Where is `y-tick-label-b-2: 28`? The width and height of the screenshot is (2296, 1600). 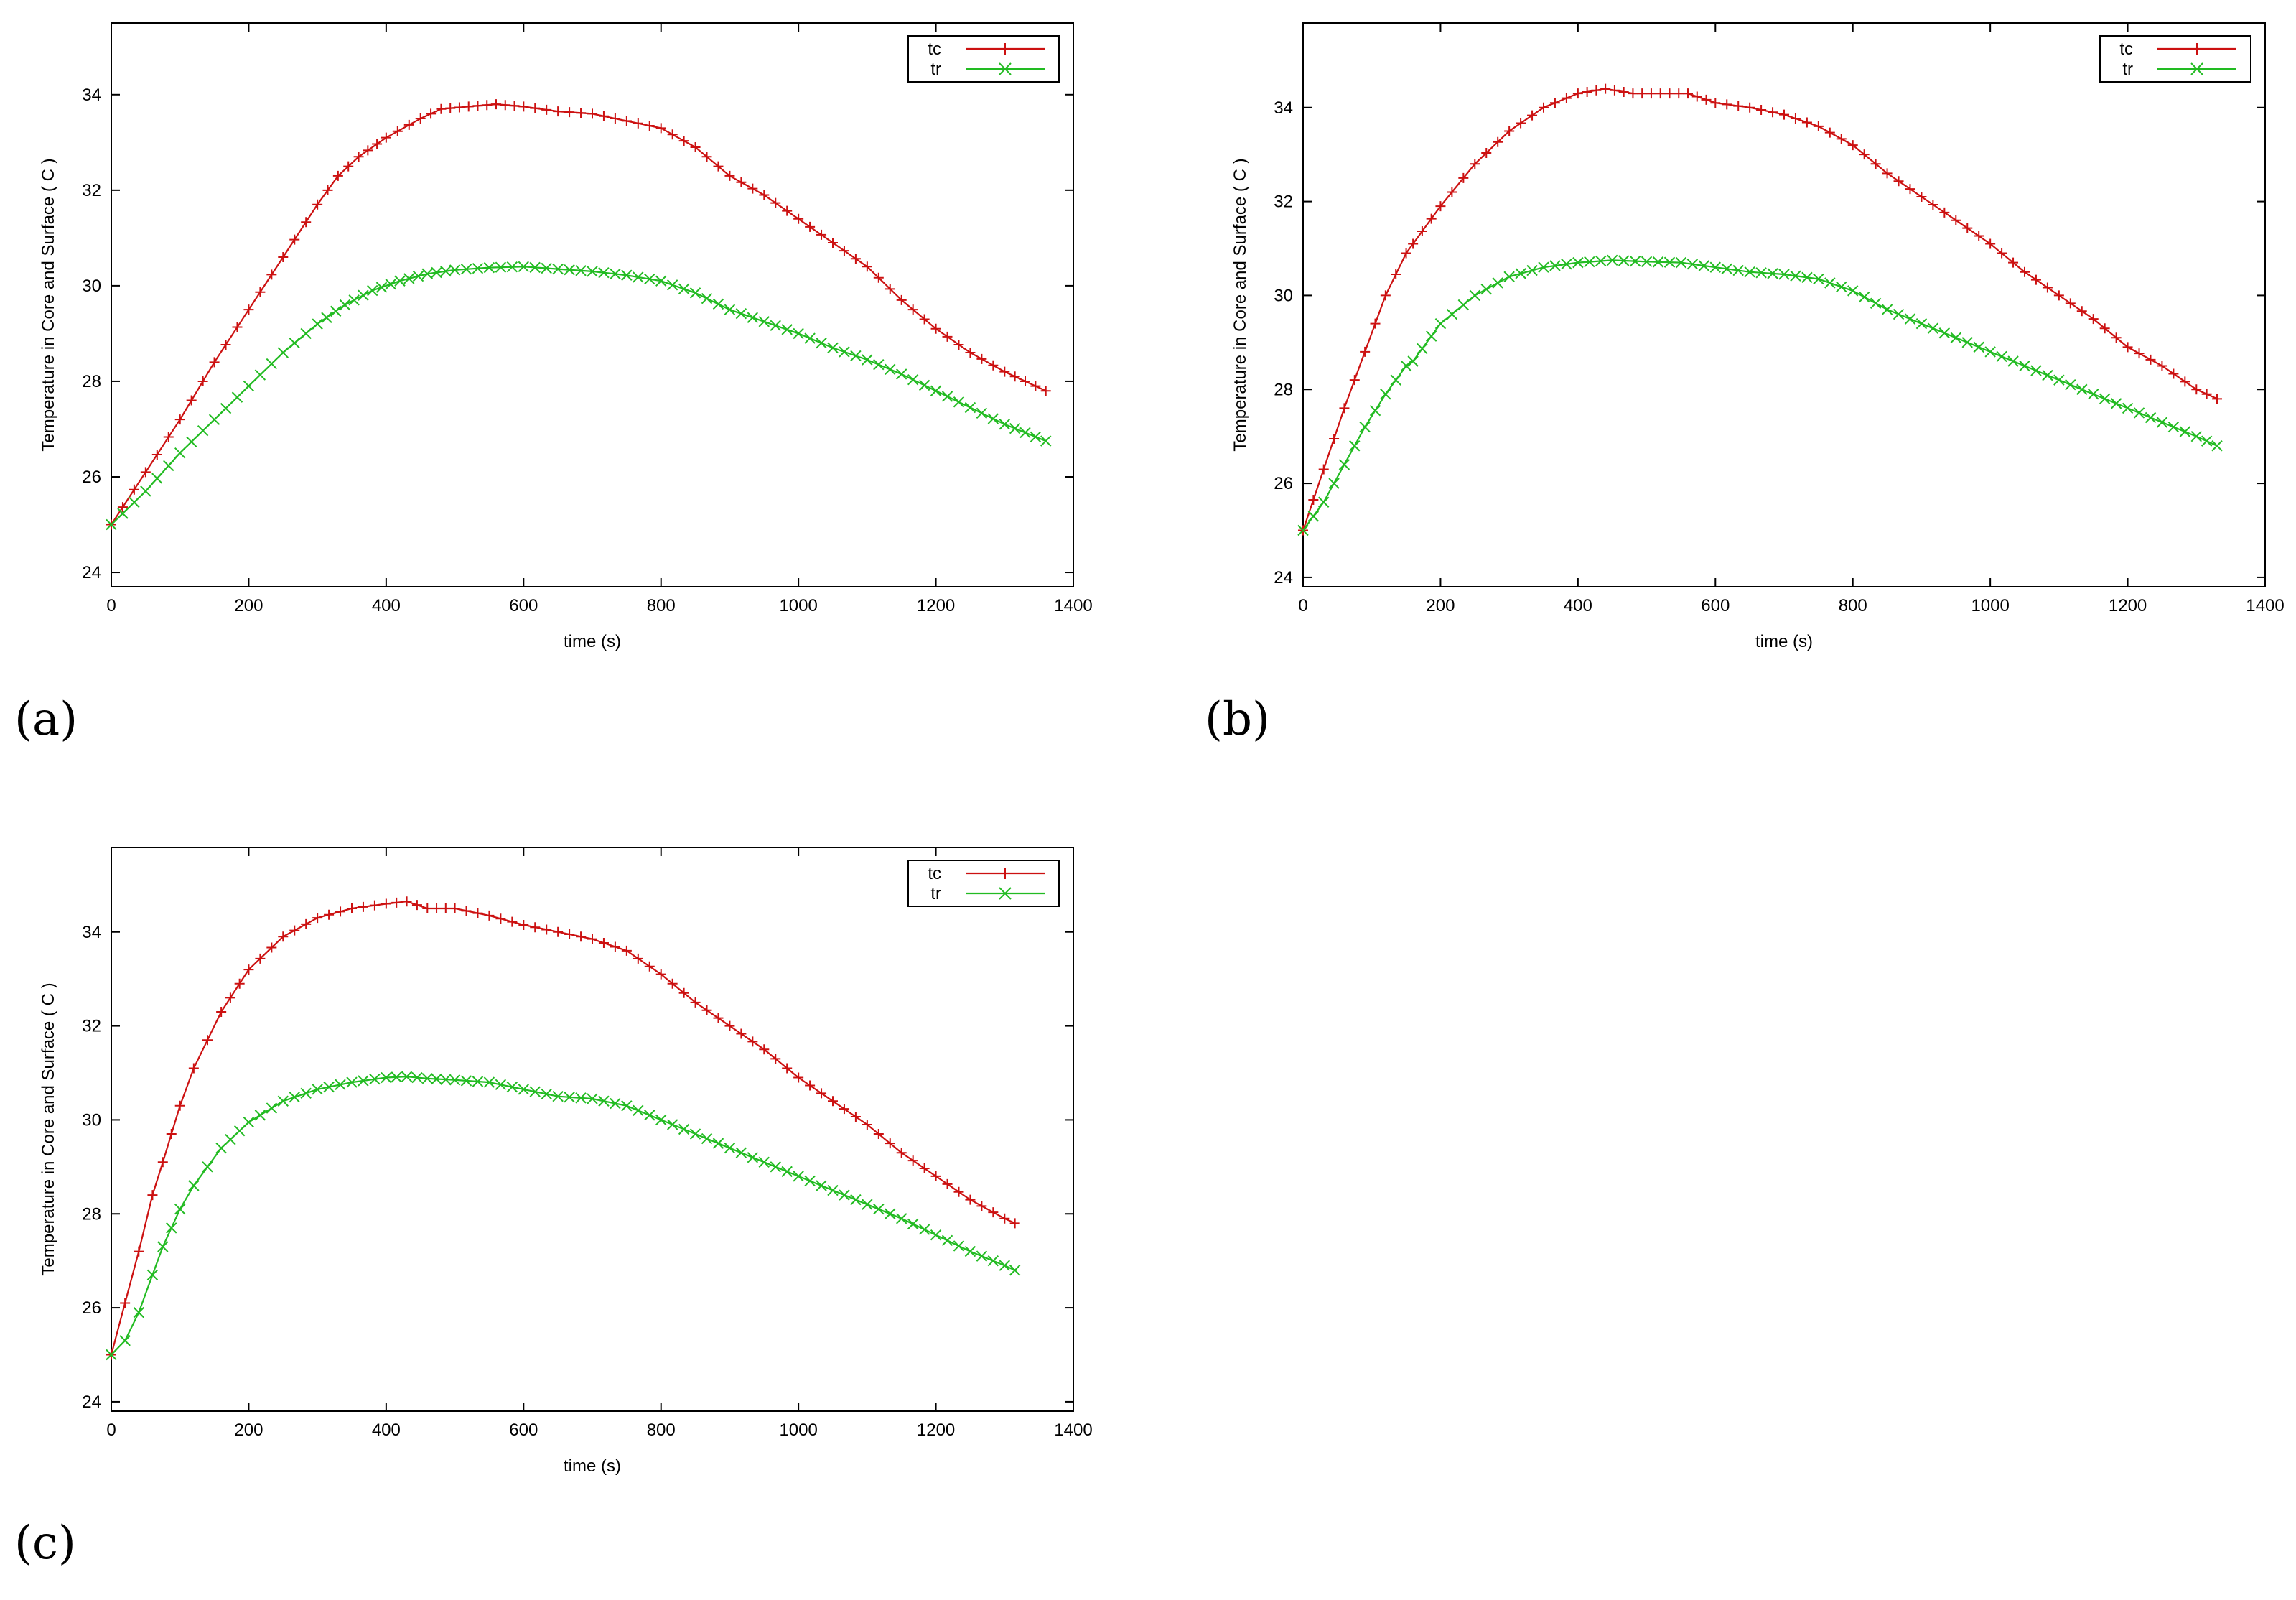 y-tick-label-b-2: 28 is located at coordinates (1283, 390).